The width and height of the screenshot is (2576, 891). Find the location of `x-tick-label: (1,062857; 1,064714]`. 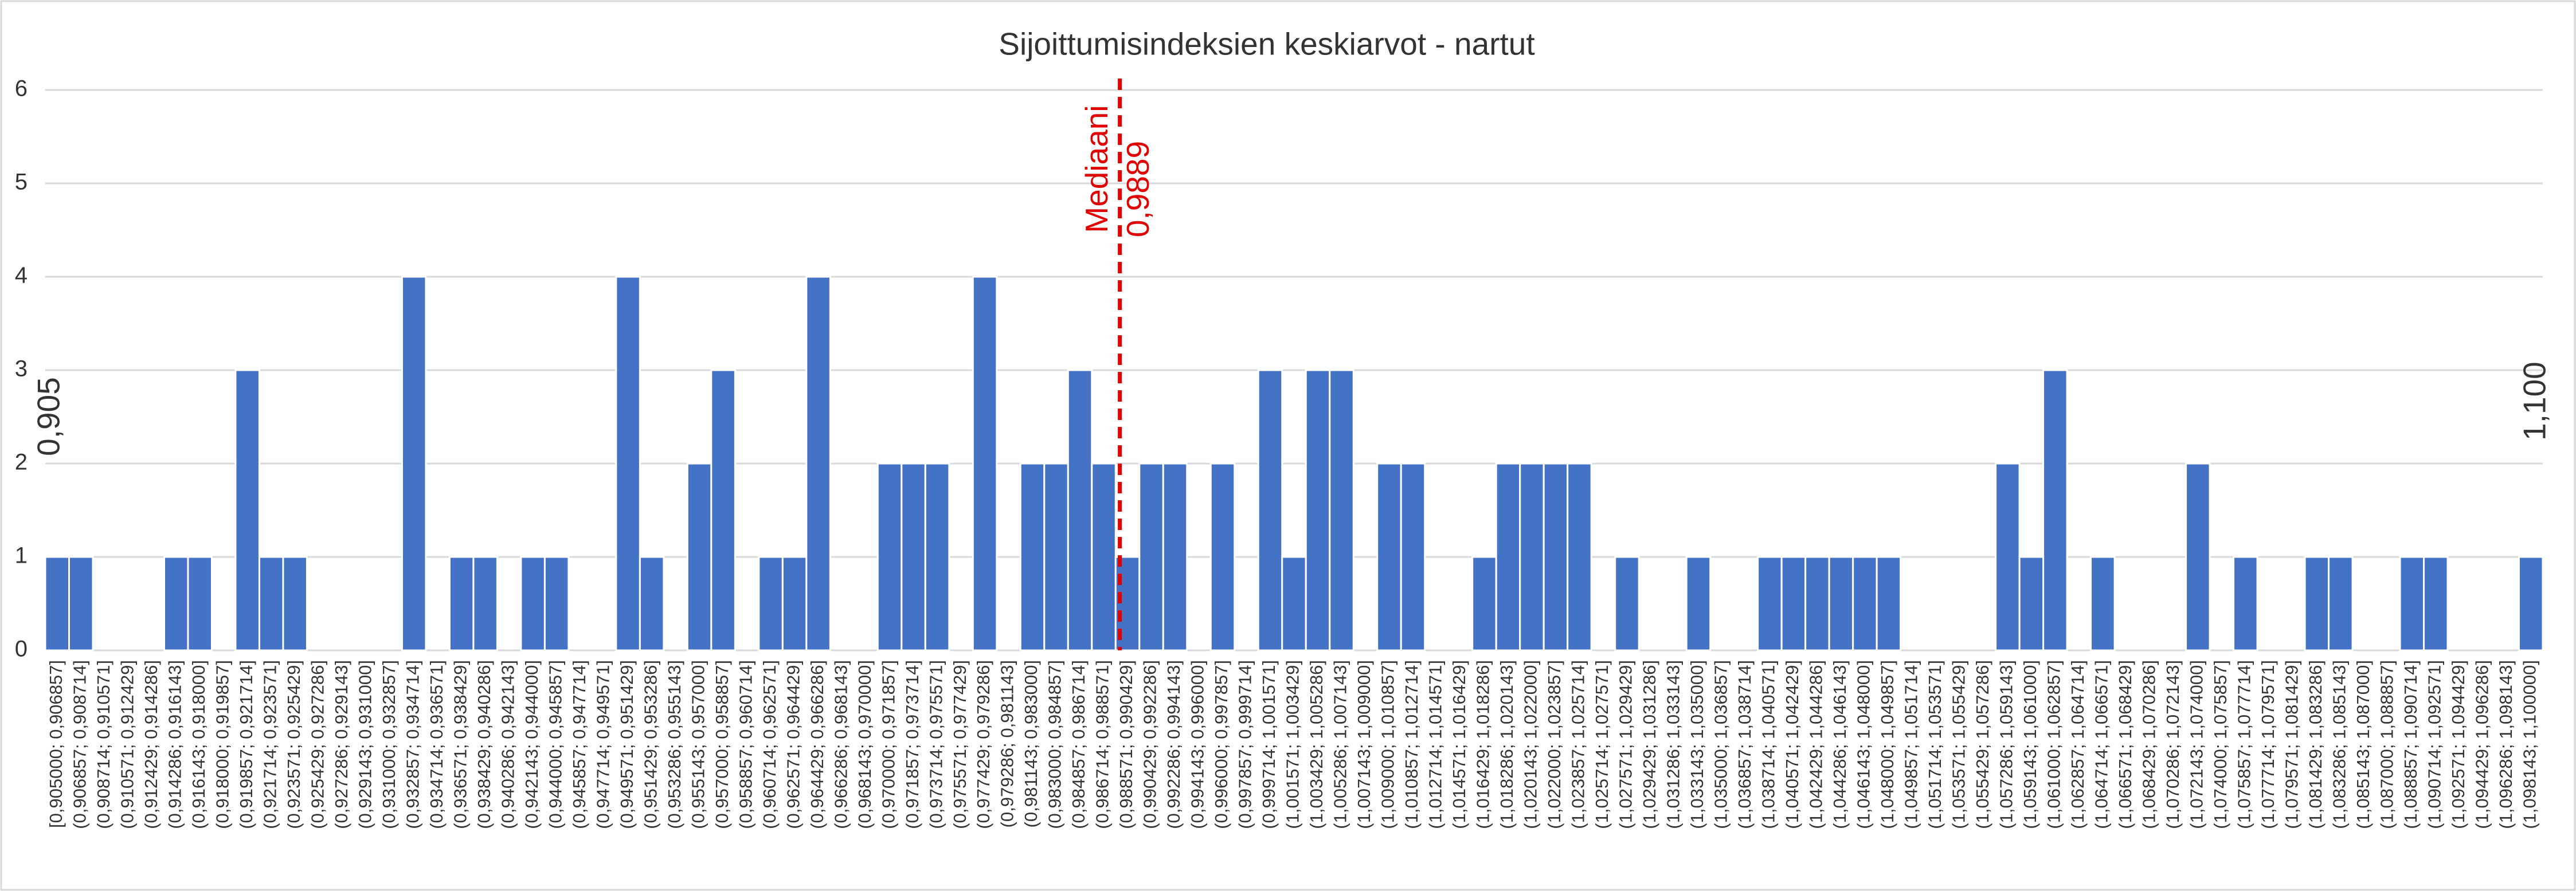

x-tick-label: (1,062857; 1,064714] is located at coordinates (2078, 744).